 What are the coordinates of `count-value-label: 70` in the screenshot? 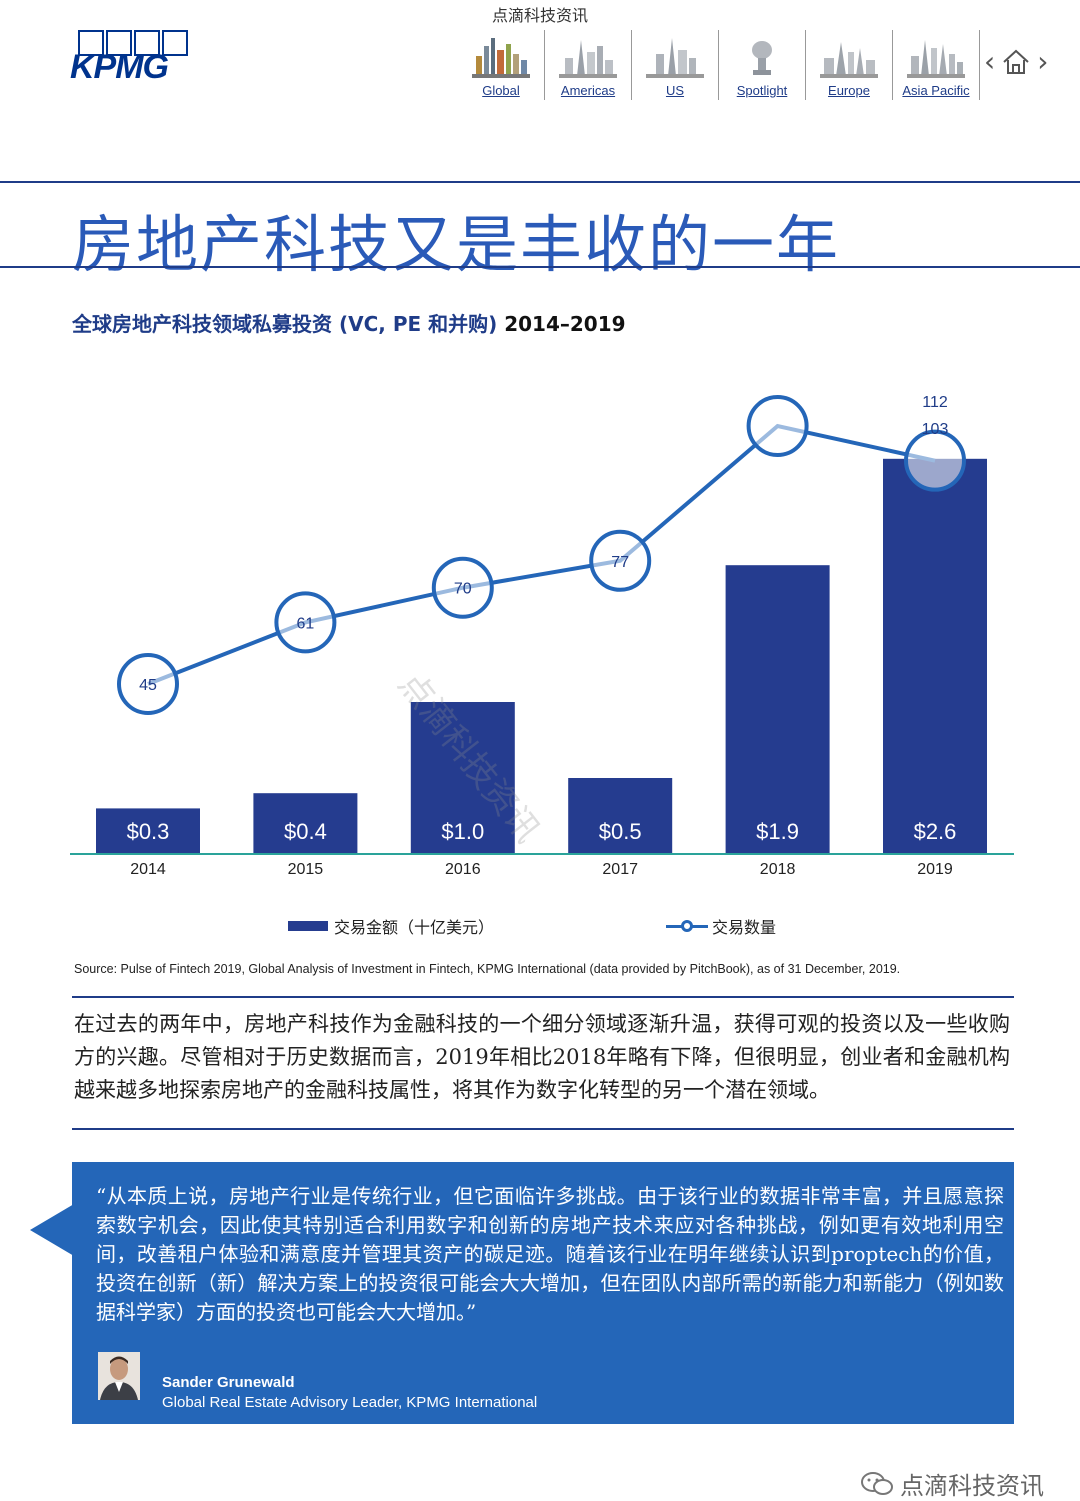 It's located at (463, 589).